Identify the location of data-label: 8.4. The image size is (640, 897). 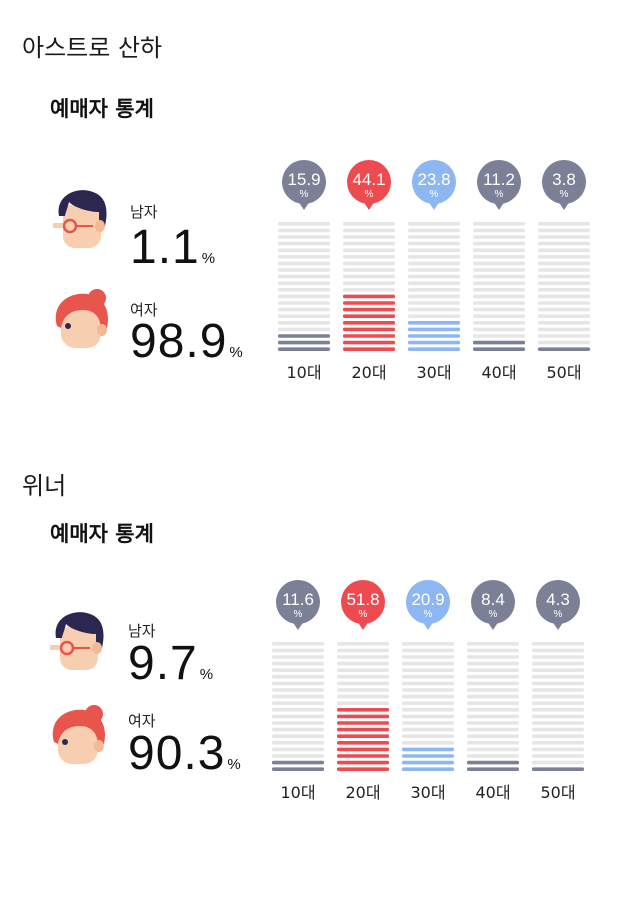
(493, 599).